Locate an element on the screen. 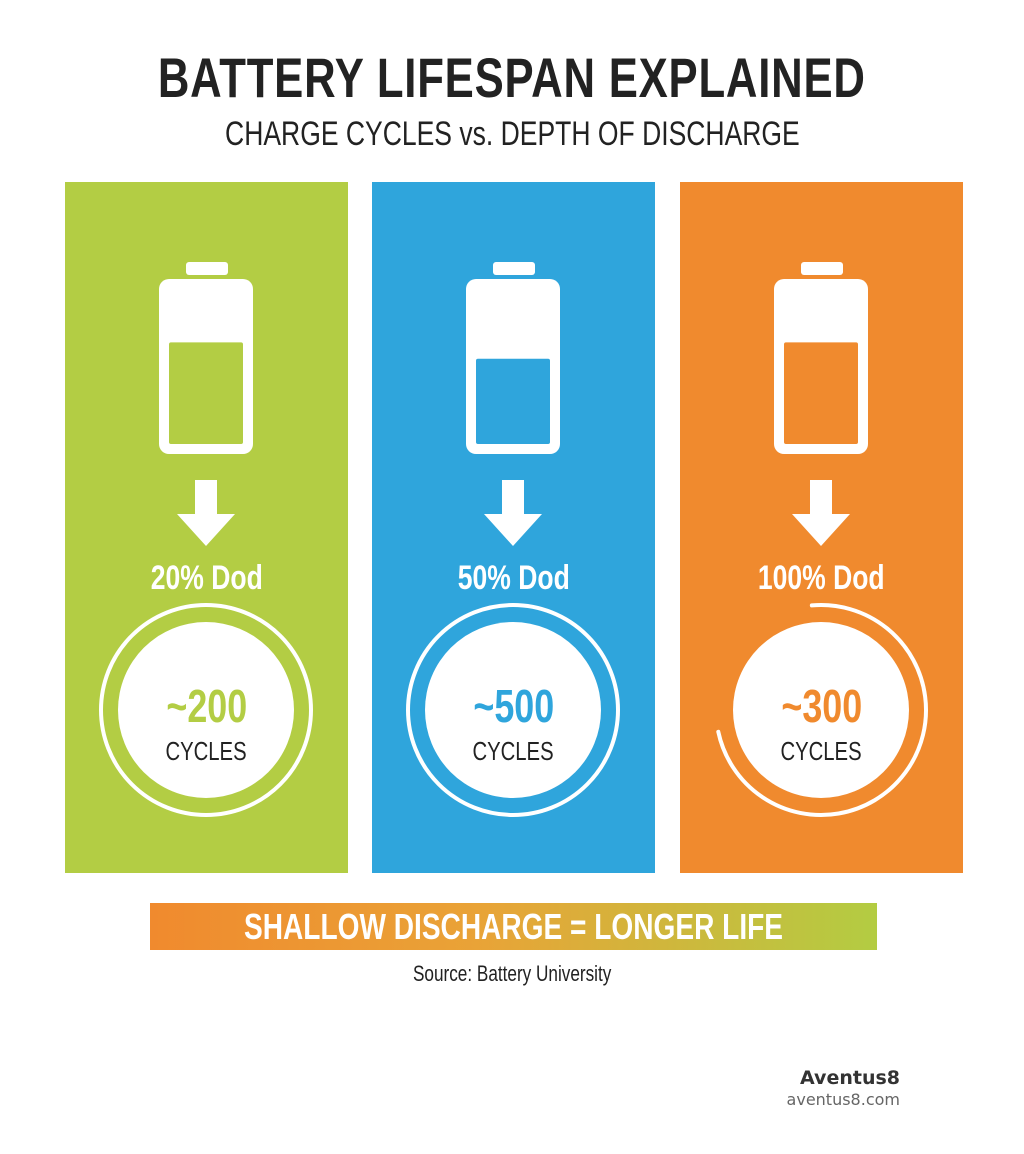 The height and width of the screenshot is (1154, 1024). dod-label: 50% Dod is located at coordinates (513, 578).